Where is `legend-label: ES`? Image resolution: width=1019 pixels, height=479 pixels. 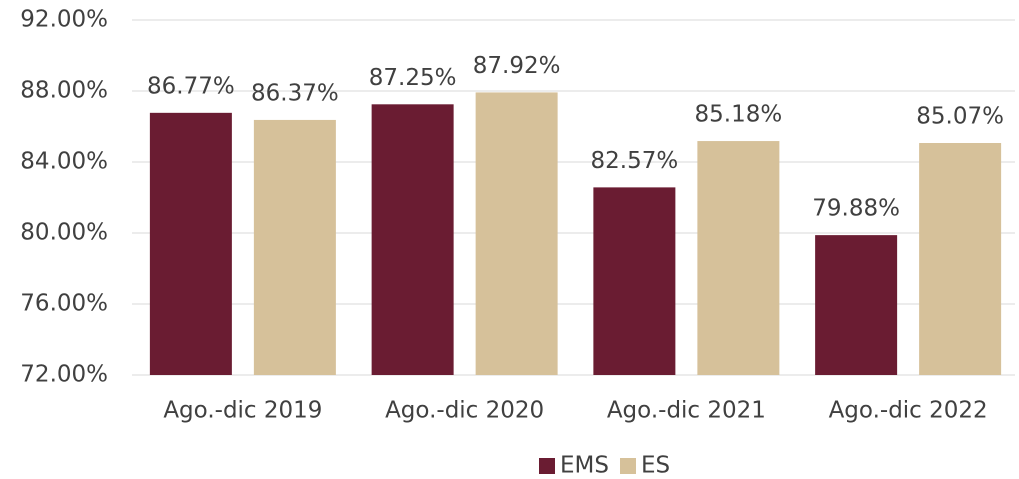 legend-label: ES is located at coordinates (655, 466).